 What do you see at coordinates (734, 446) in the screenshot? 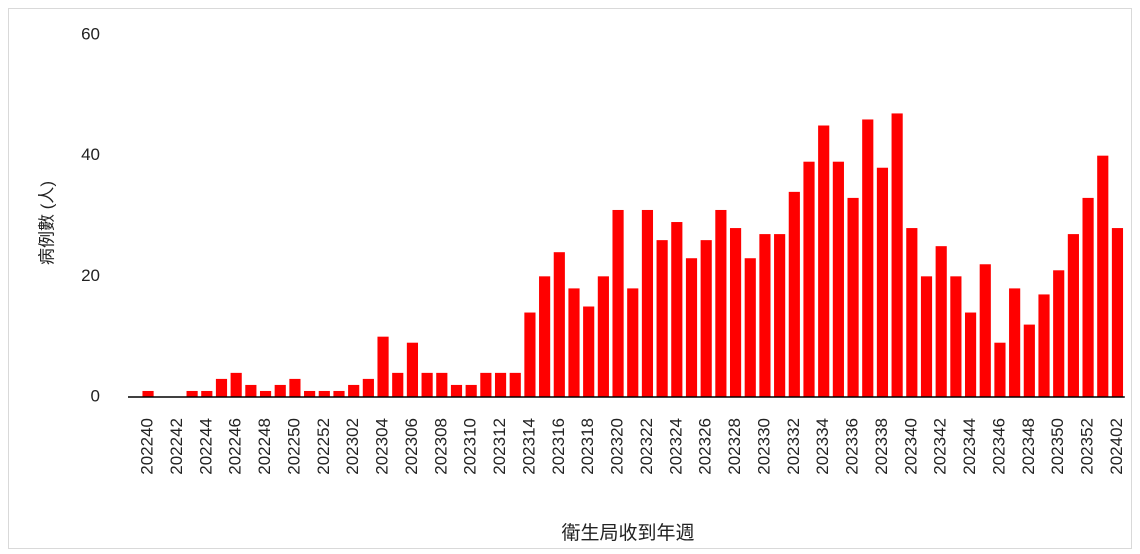
I see `x-tick-label: 202328` at bounding box center [734, 446].